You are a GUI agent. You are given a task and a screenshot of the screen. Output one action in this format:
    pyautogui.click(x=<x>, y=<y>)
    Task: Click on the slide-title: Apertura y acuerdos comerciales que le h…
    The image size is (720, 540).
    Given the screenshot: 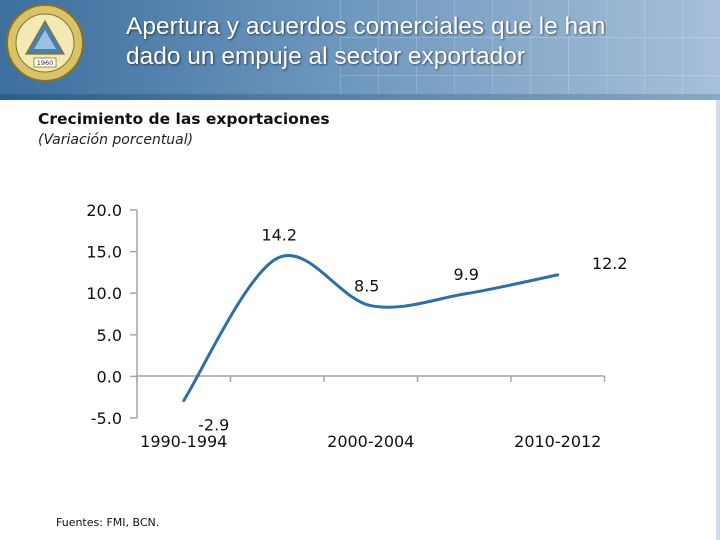 What is the action you would take?
    pyautogui.click(x=416, y=42)
    